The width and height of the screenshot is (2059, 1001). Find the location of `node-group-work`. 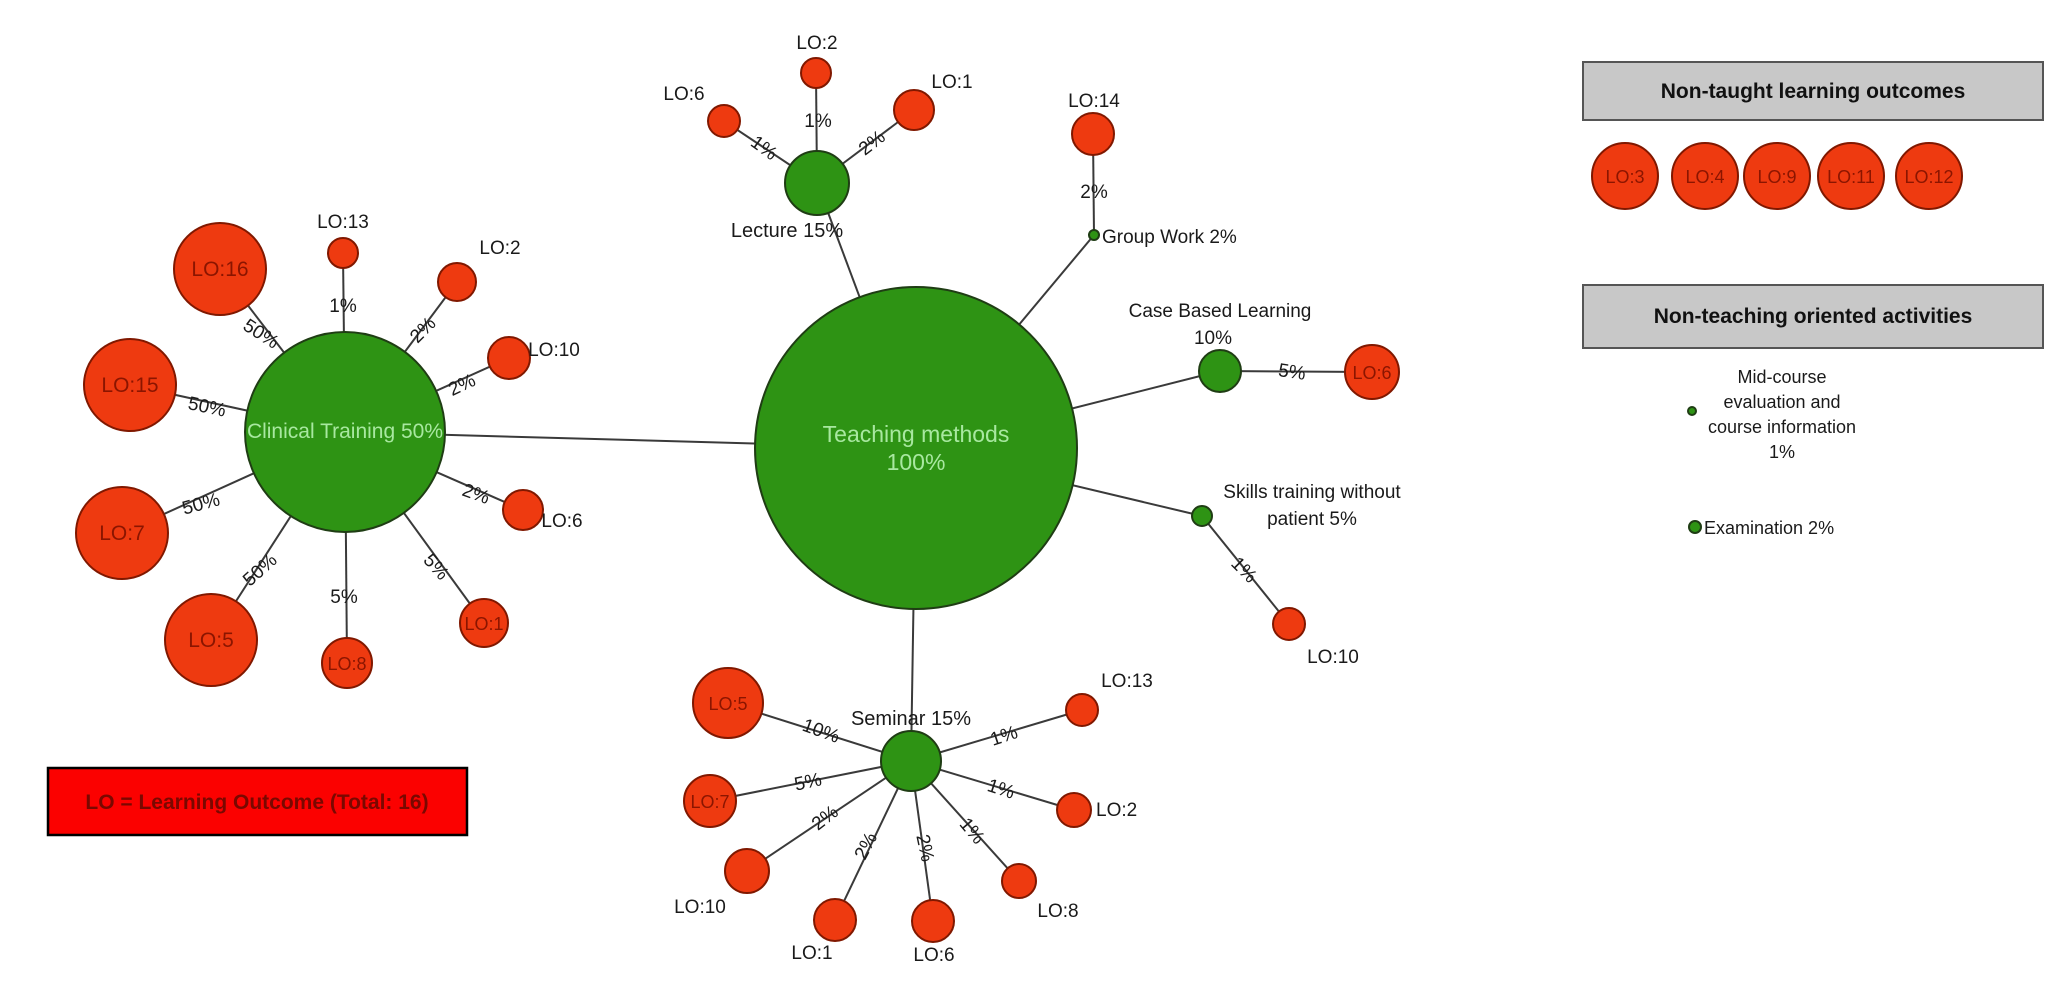

node-group-work is located at coordinates (1094, 235).